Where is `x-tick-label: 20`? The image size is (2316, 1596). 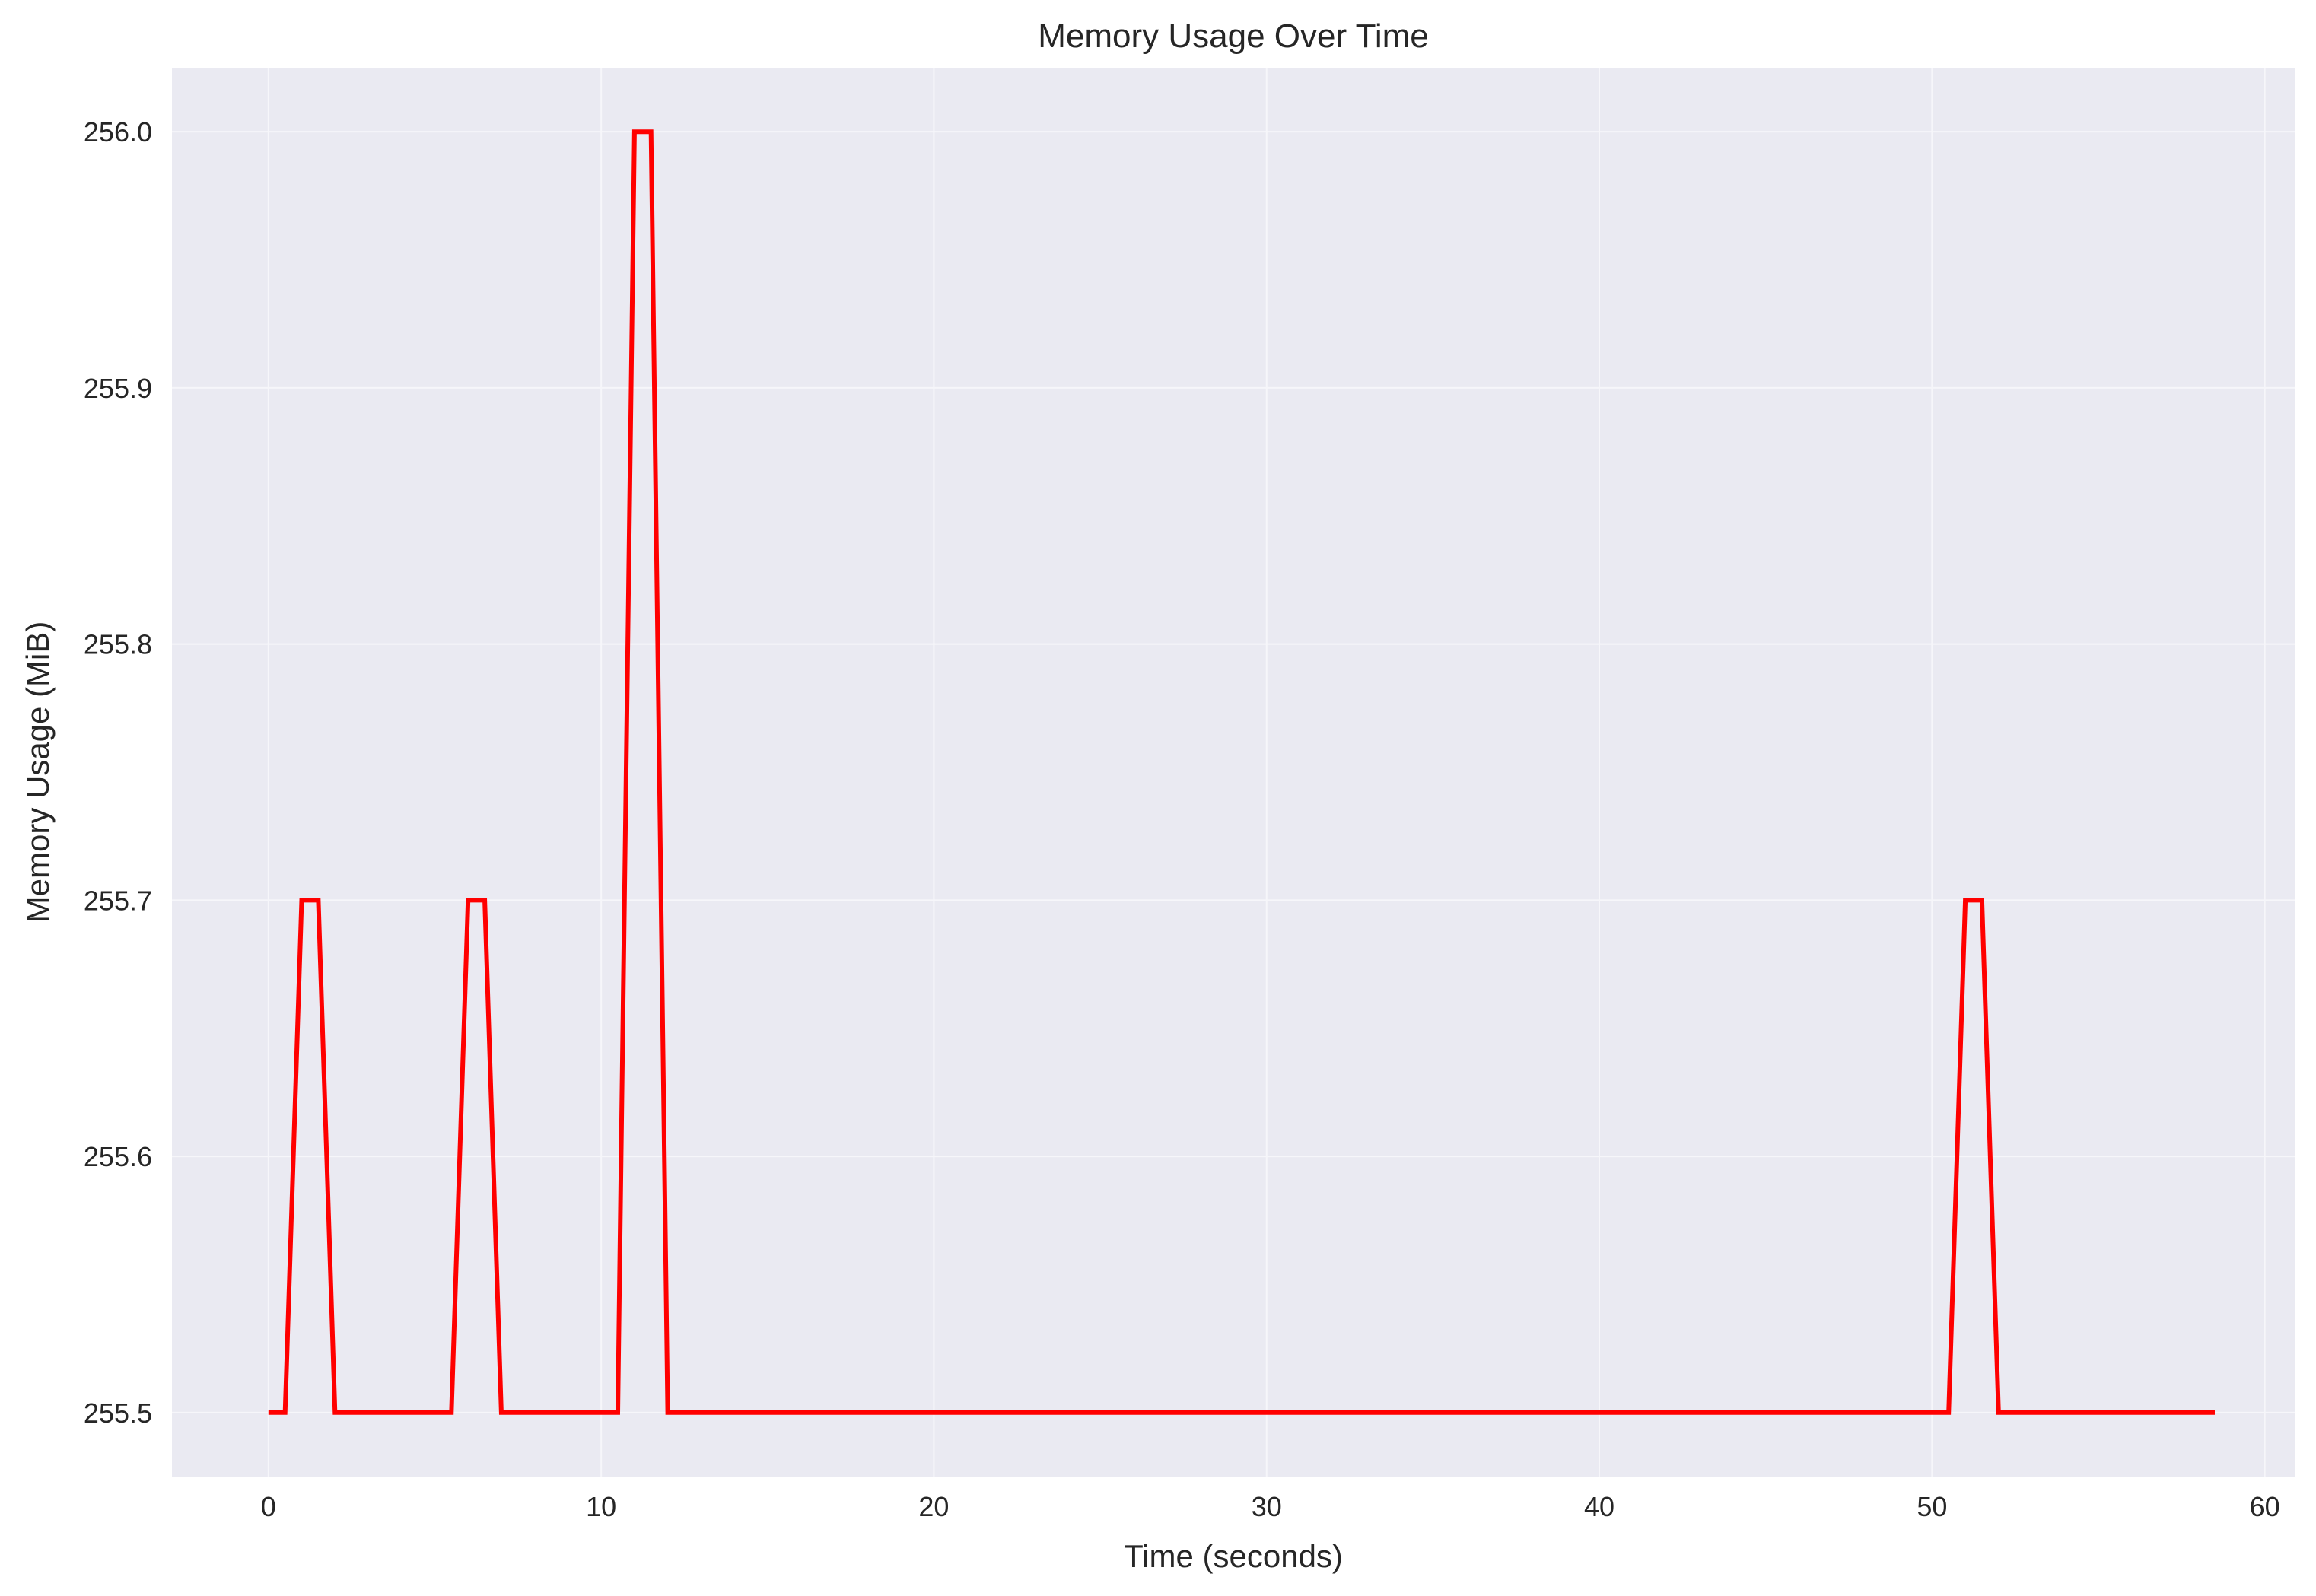 x-tick-label: 20 is located at coordinates (933, 1506).